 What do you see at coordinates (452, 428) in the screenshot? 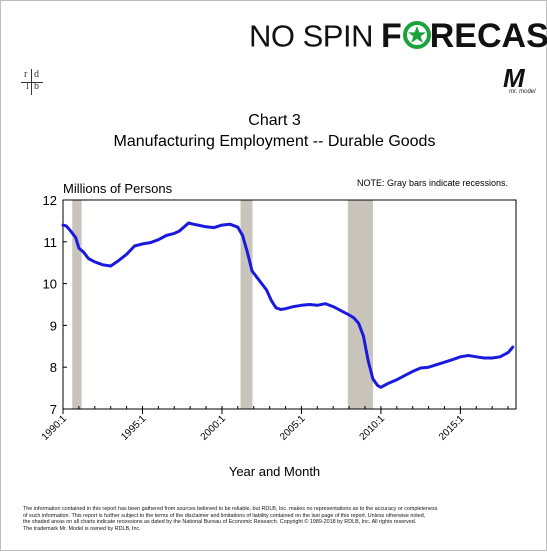
I see `x-tick-label: 2015:1` at bounding box center [452, 428].